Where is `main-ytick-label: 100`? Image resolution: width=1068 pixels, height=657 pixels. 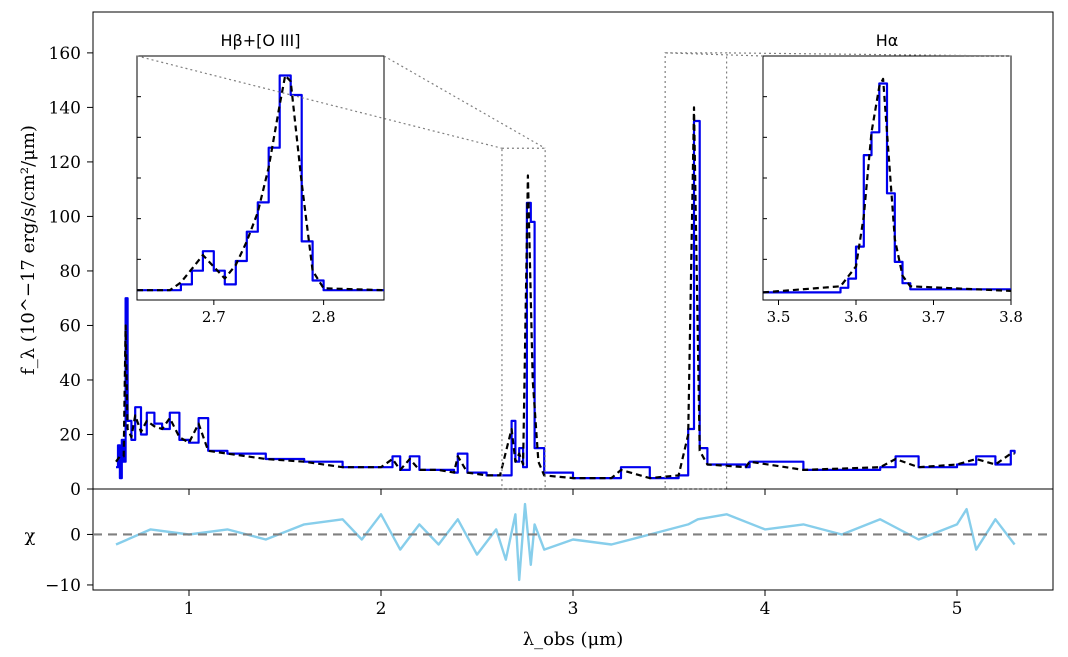
main-ytick-label: 100 is located at coordinates (65, 217).